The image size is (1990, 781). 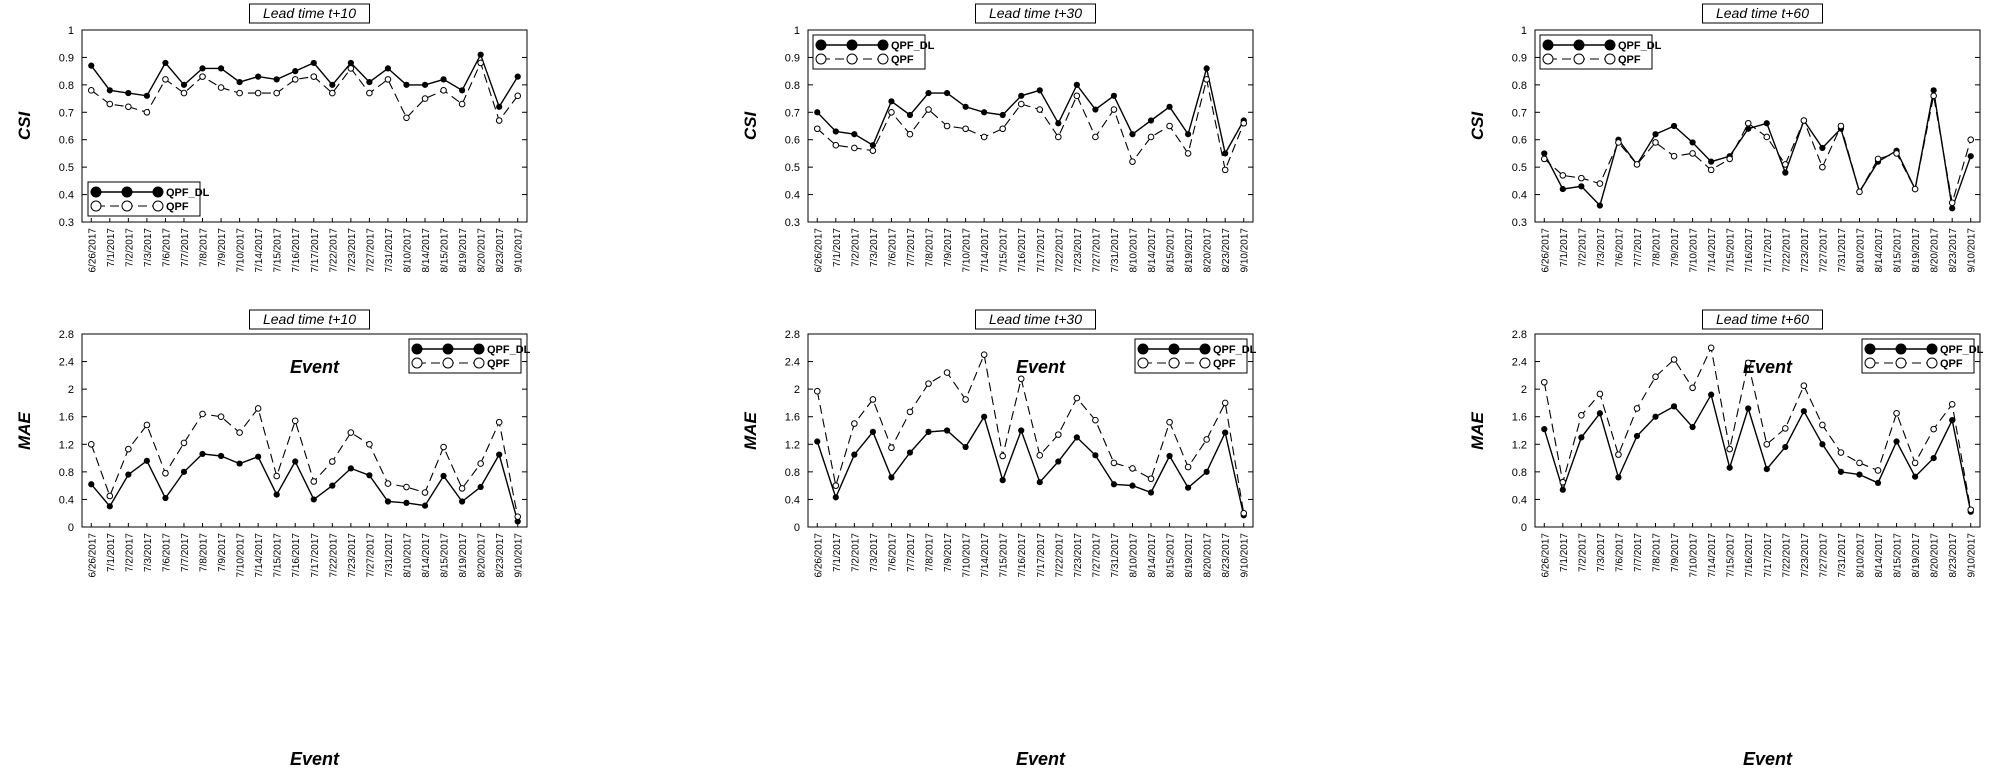 I want to click on x-tick-label: 8/15/2017, so click(x=1171, y=250).